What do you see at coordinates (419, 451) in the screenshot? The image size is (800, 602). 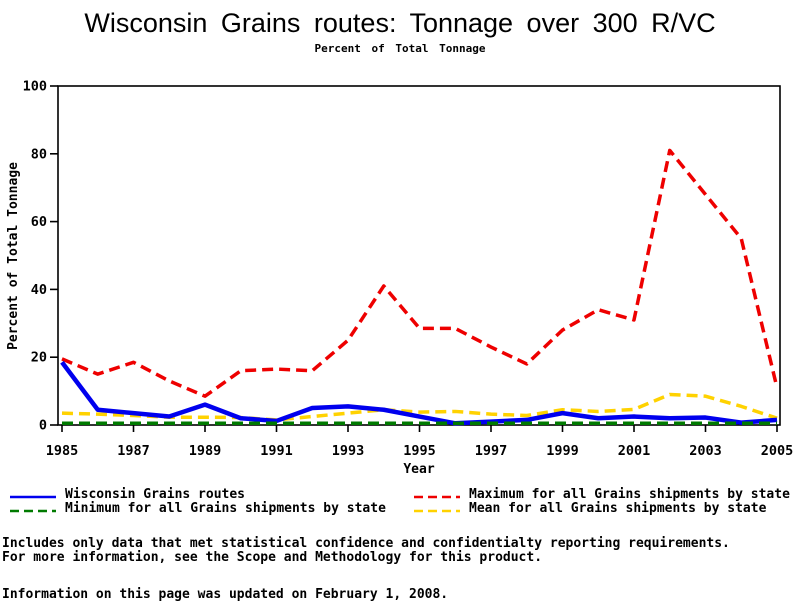 I see `x-tick-label: 1995` at bounding box center [419, 451].